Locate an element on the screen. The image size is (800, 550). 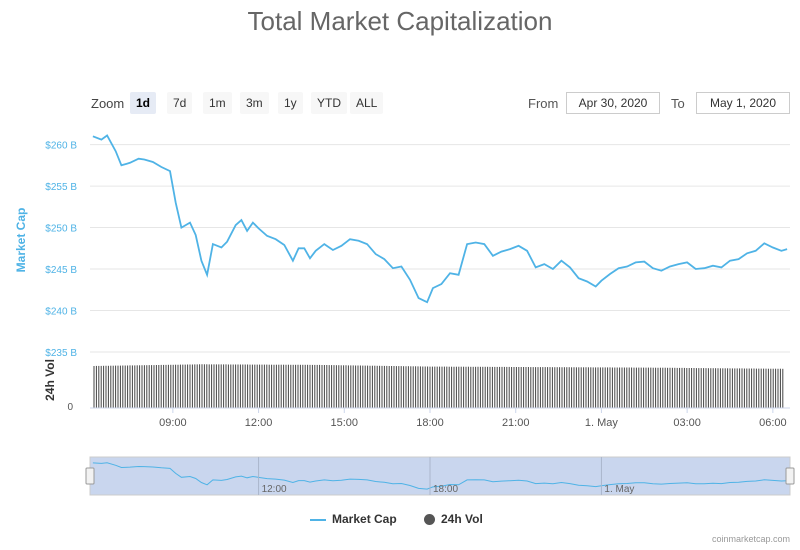
volume-bars is located at coordinates (438, 386).